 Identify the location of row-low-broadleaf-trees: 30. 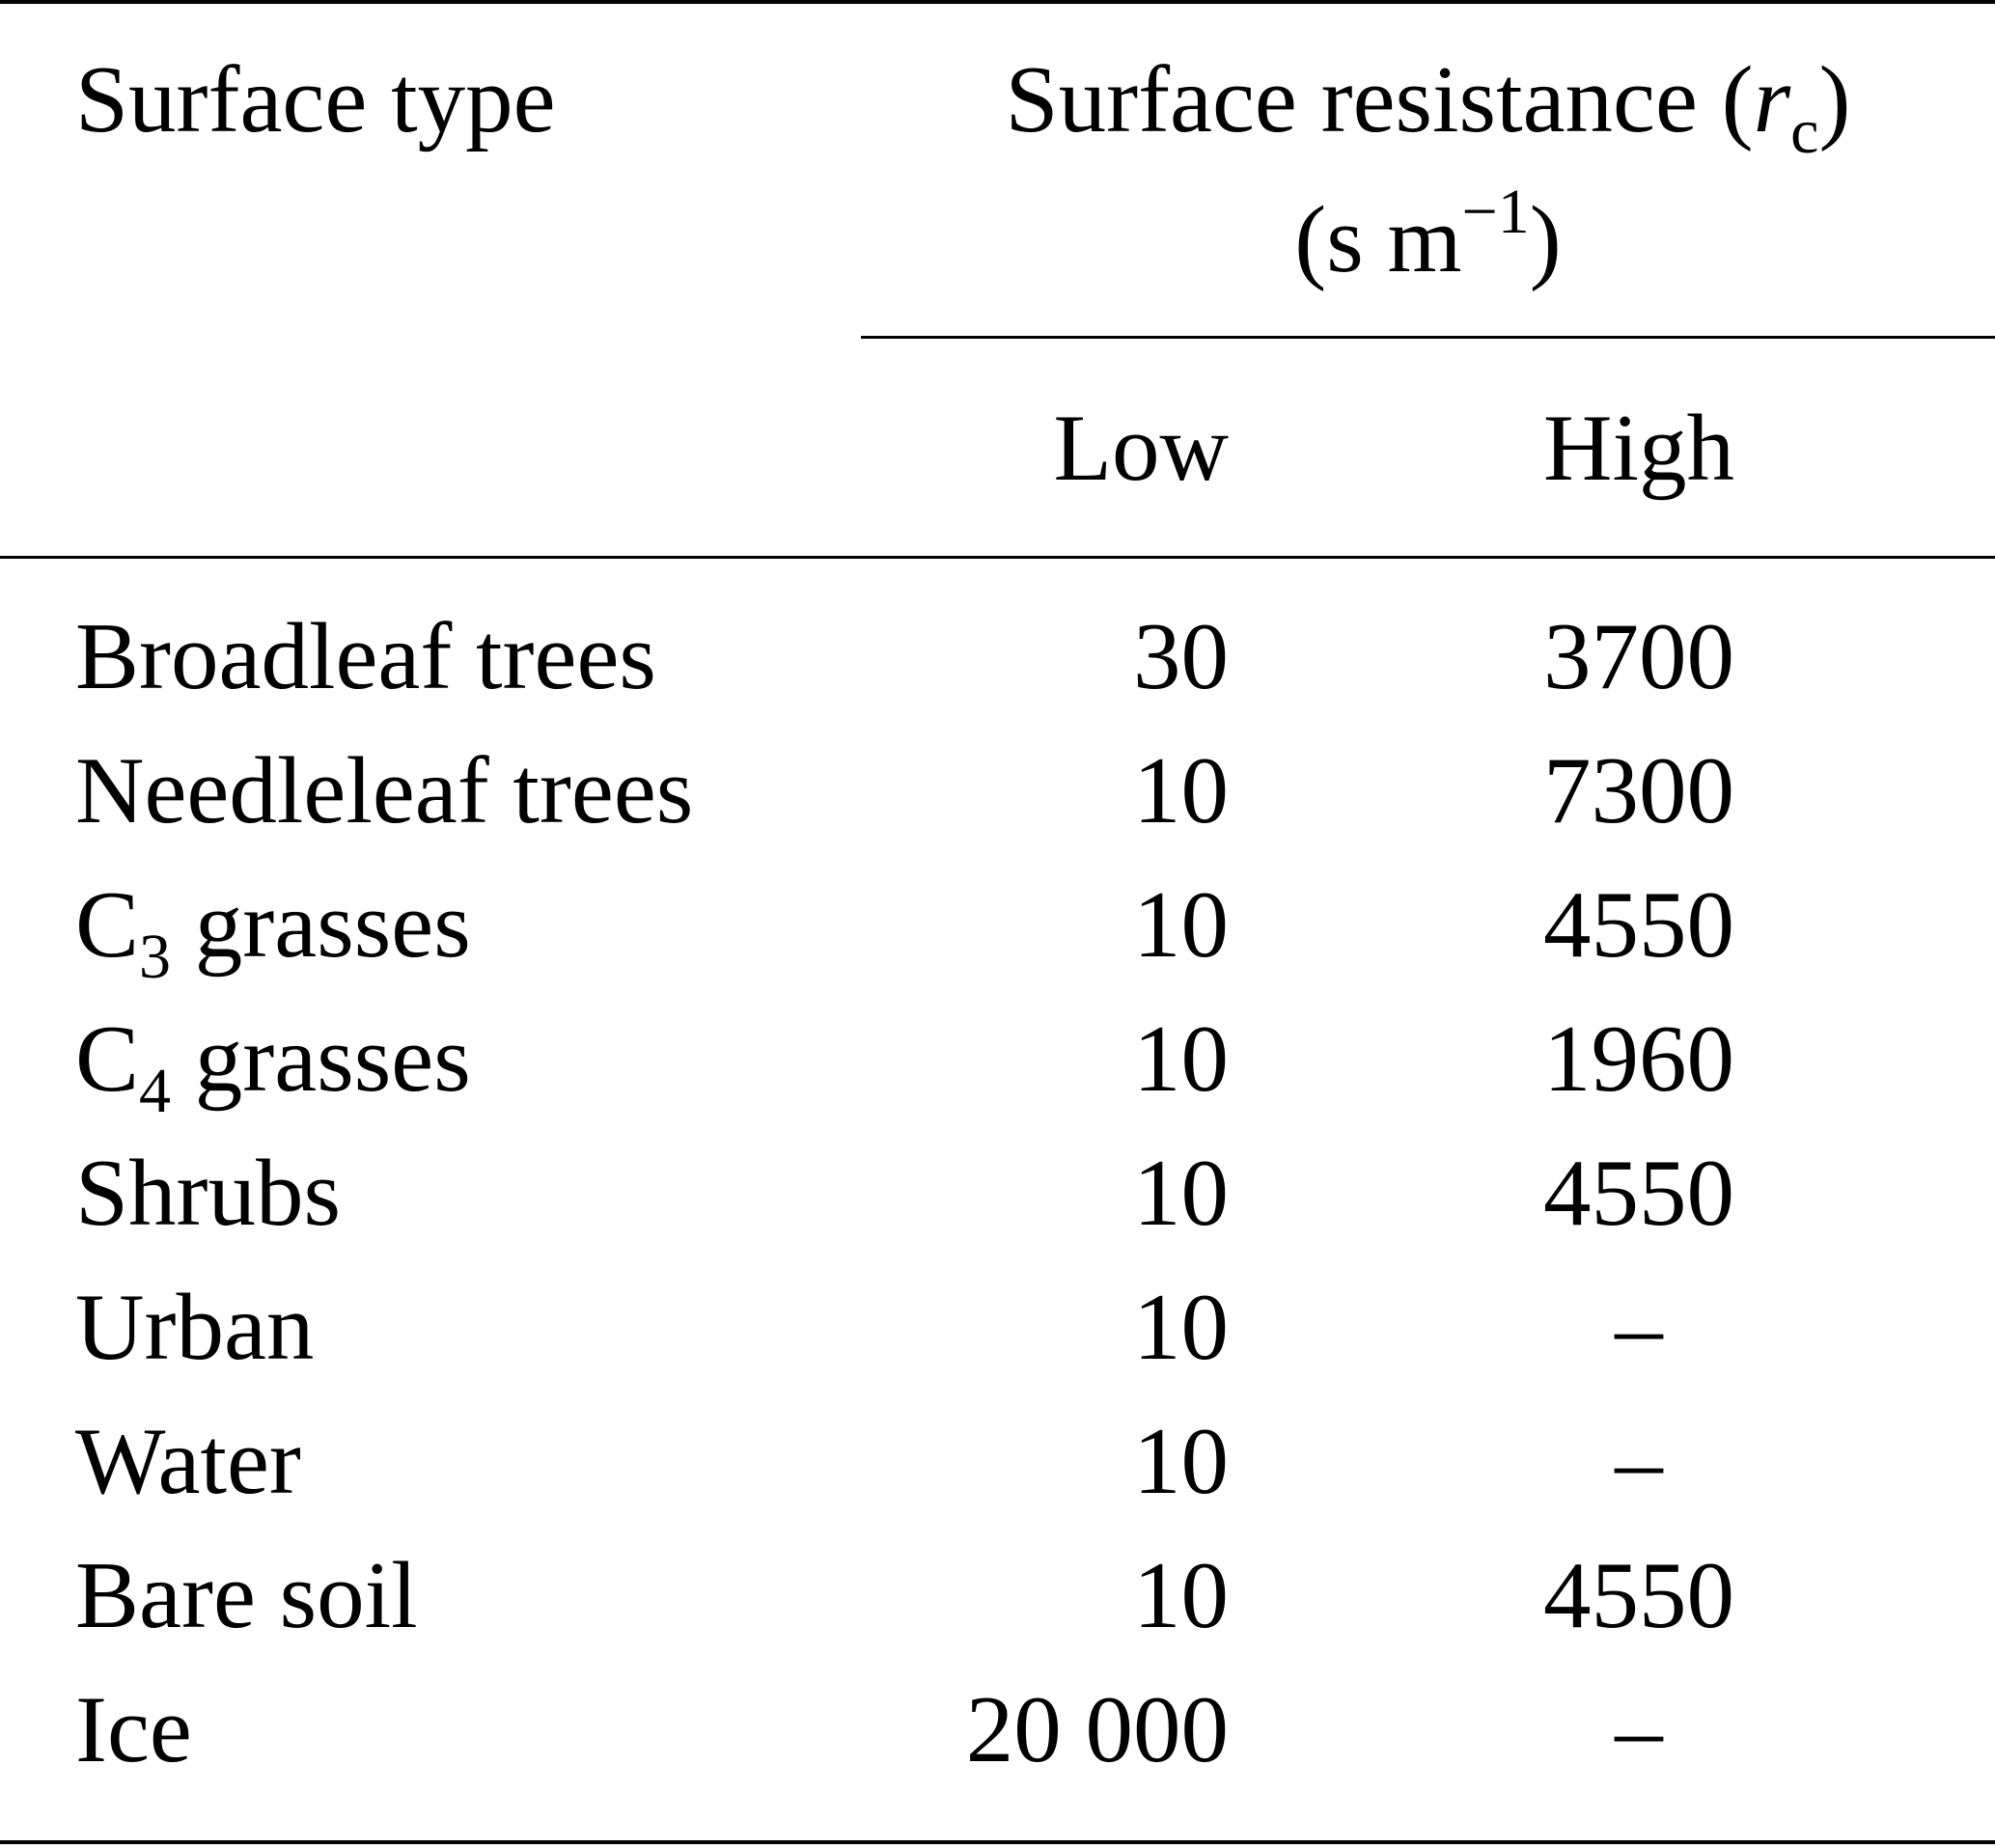
(1181, 656).